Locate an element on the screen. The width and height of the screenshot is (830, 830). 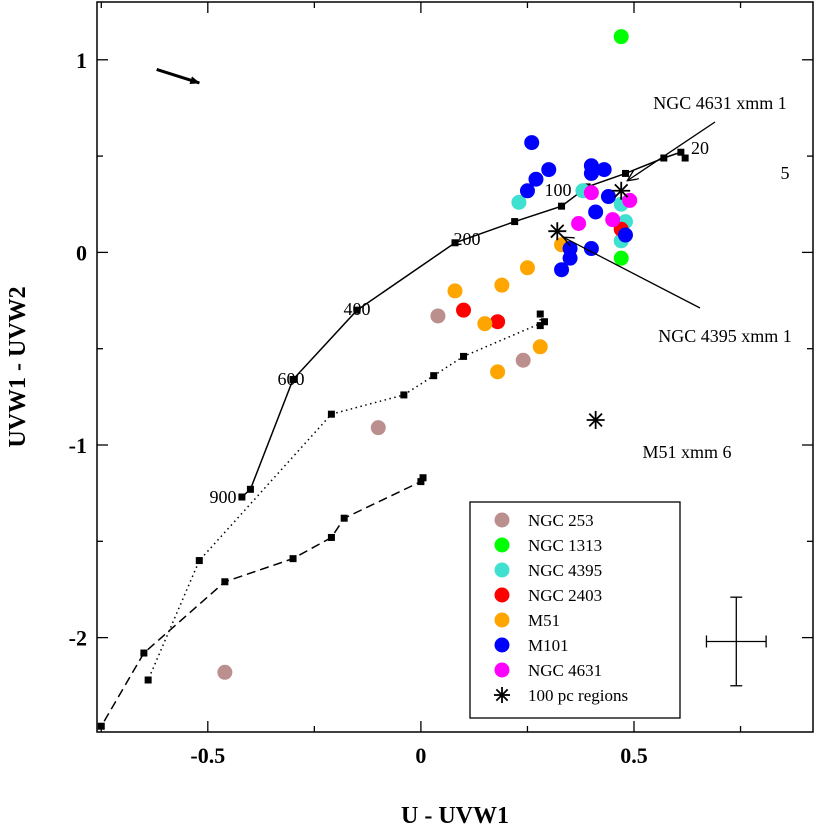
model-track-dashed is located at coordinates (262, 602).